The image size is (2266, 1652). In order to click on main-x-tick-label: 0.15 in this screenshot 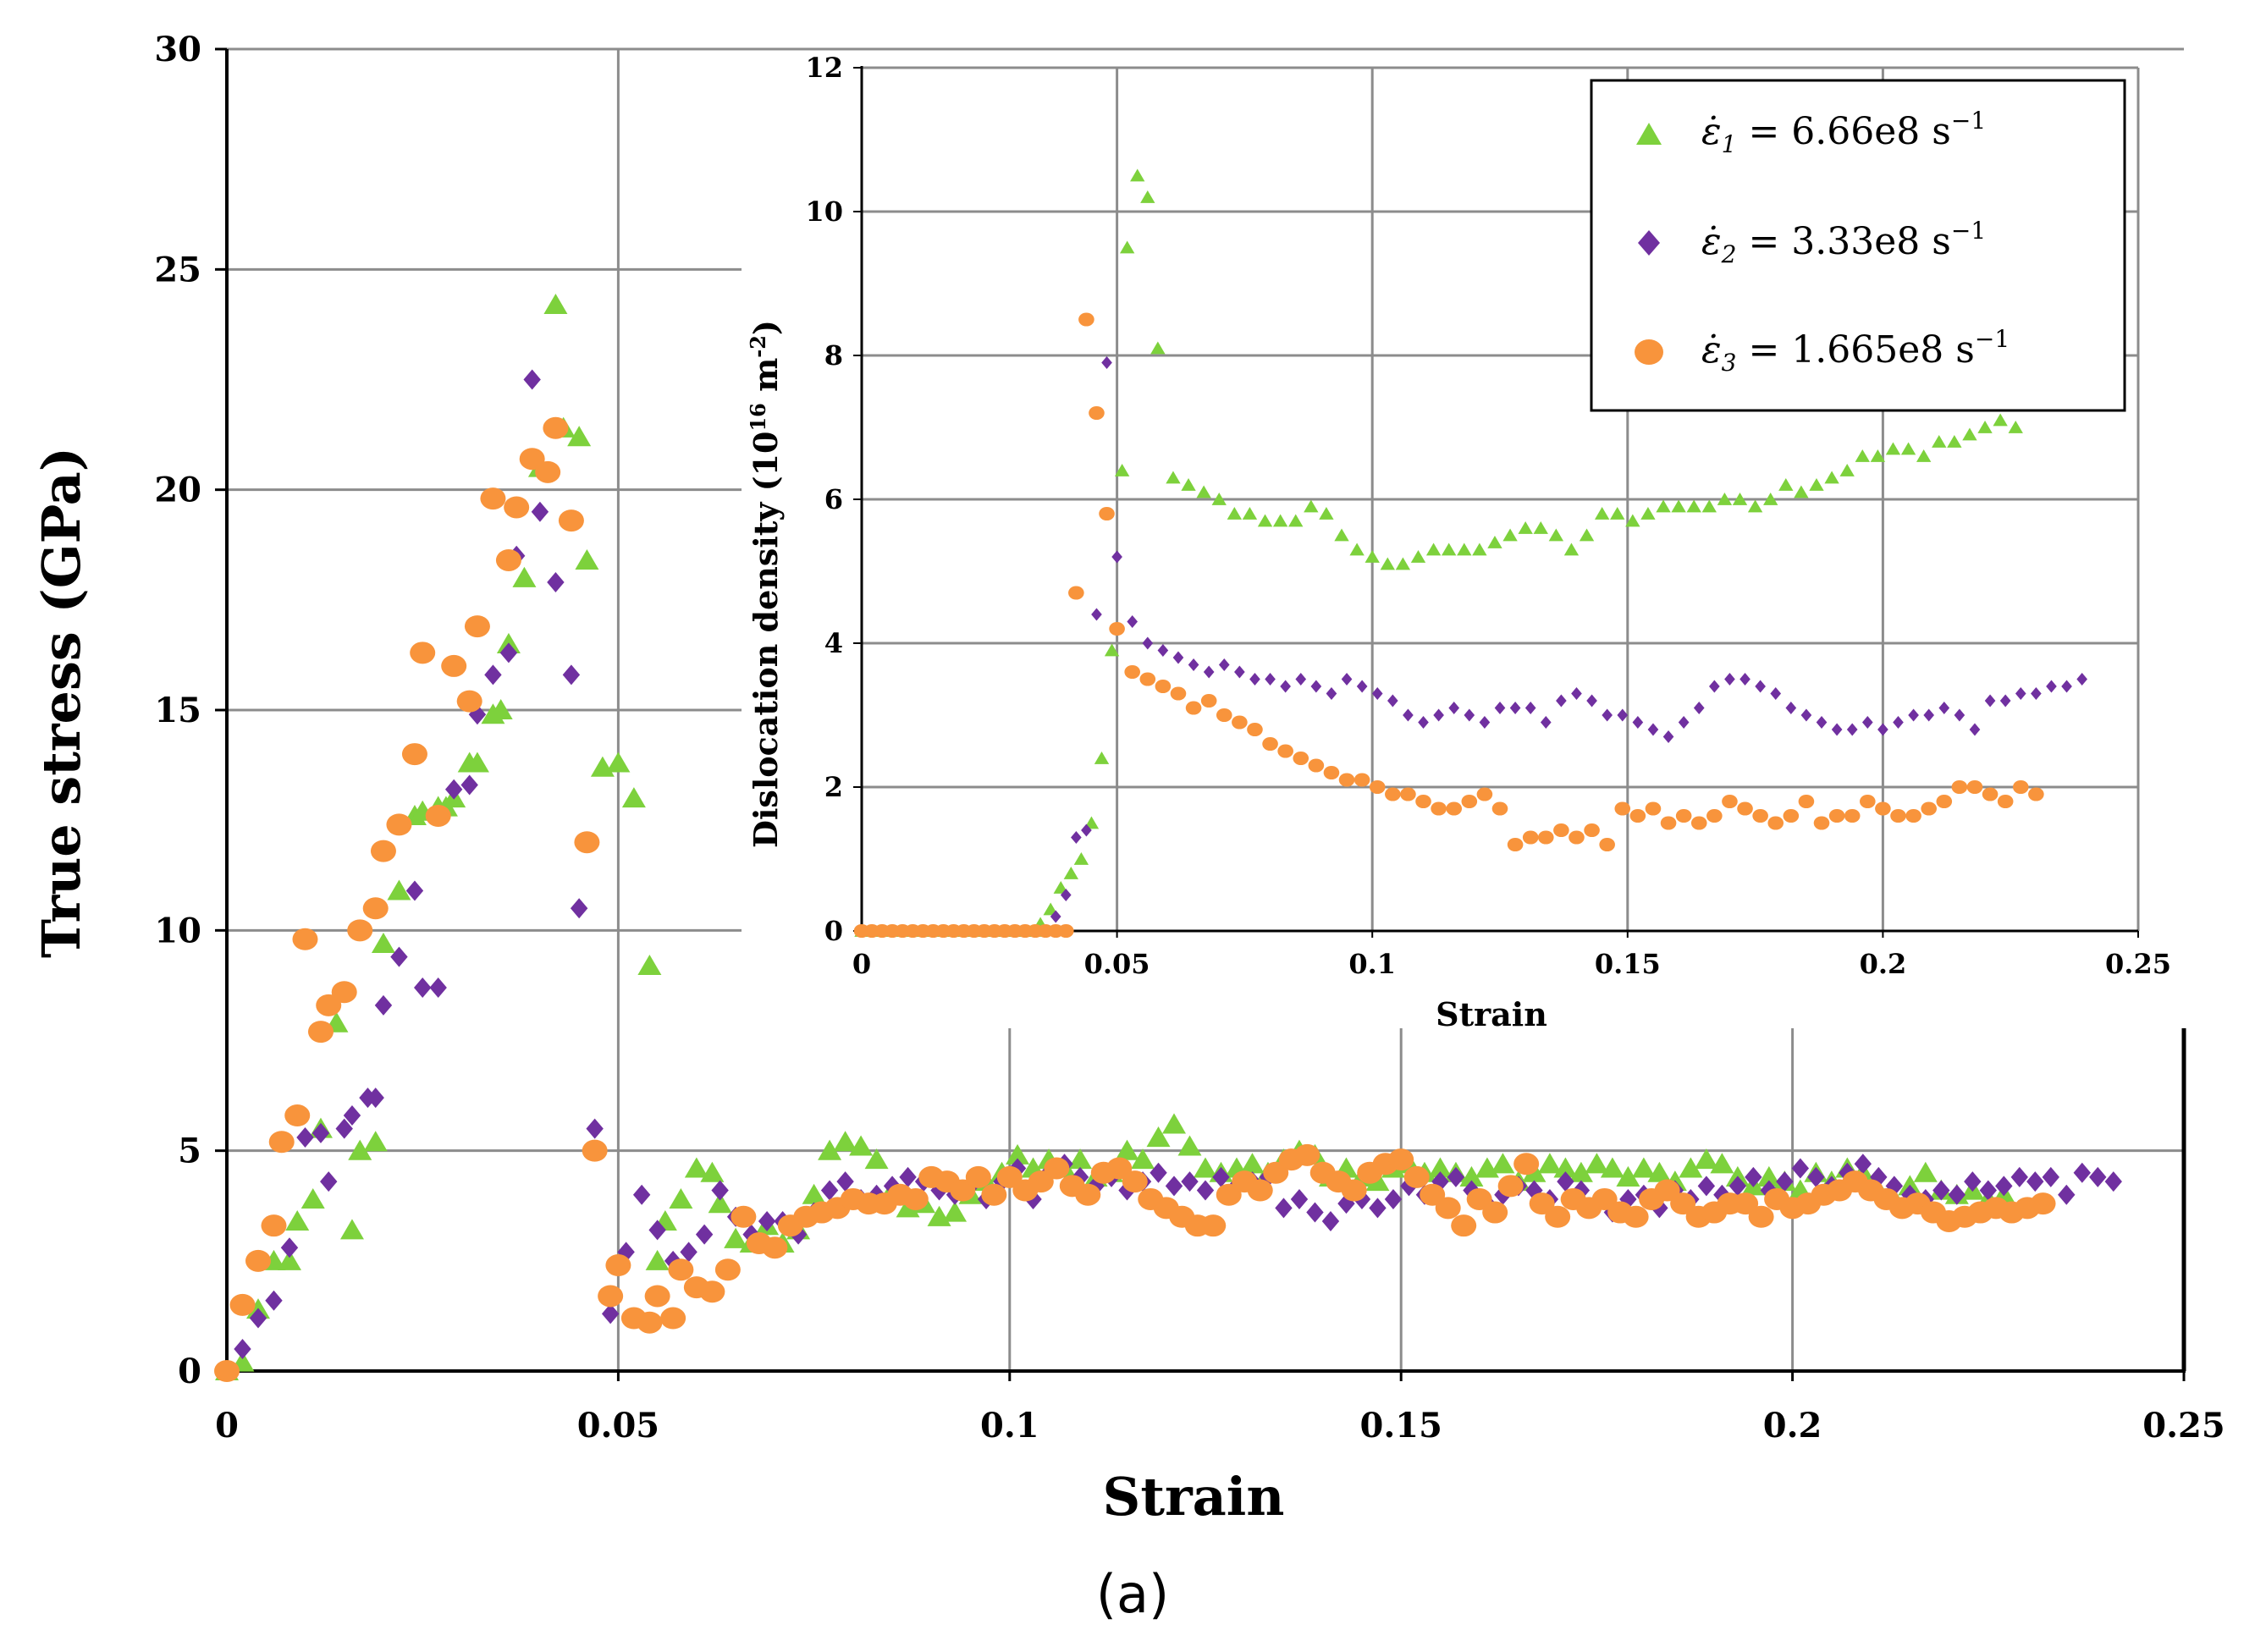, I will do `click(1400, 1426)`.